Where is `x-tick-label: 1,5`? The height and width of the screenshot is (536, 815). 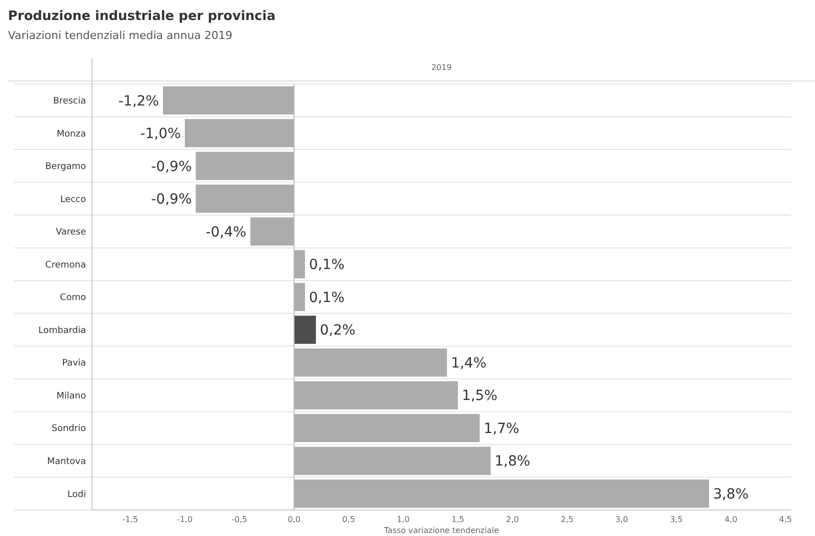 x-tick-label: 1,5 is located at coordinates (458, 519).